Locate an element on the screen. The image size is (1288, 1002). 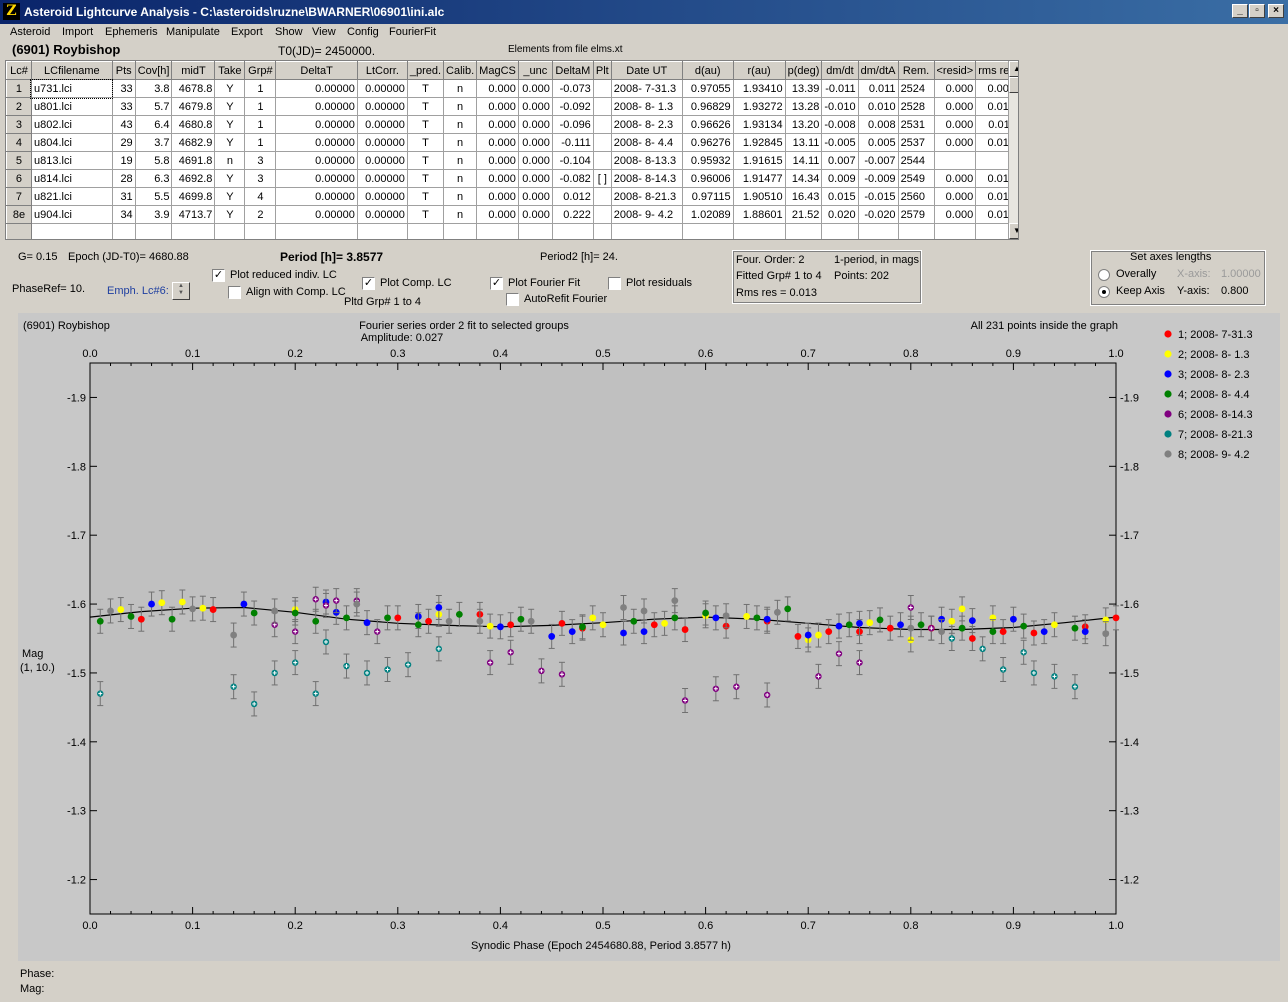
cell-lc-num is located at coordinates (19, 231).